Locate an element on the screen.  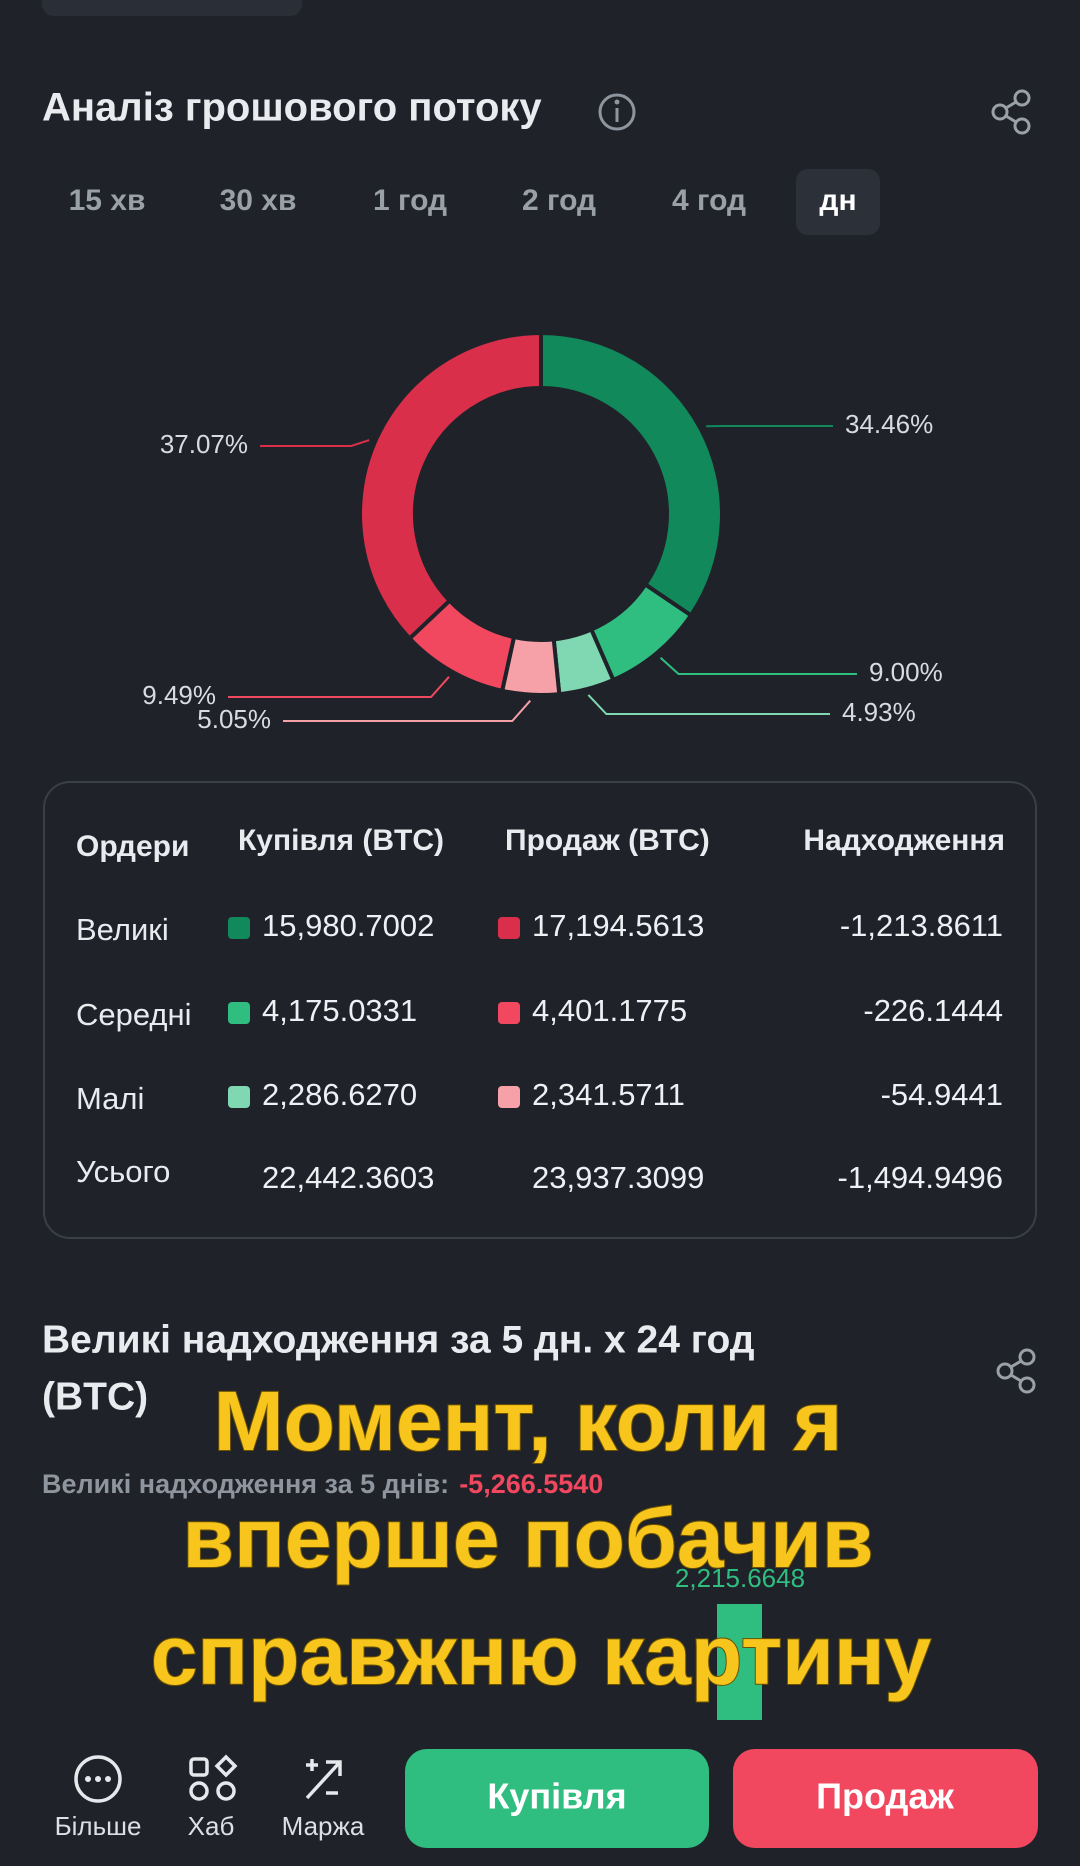
tab: 2 год is located at coordinates (559, 200).